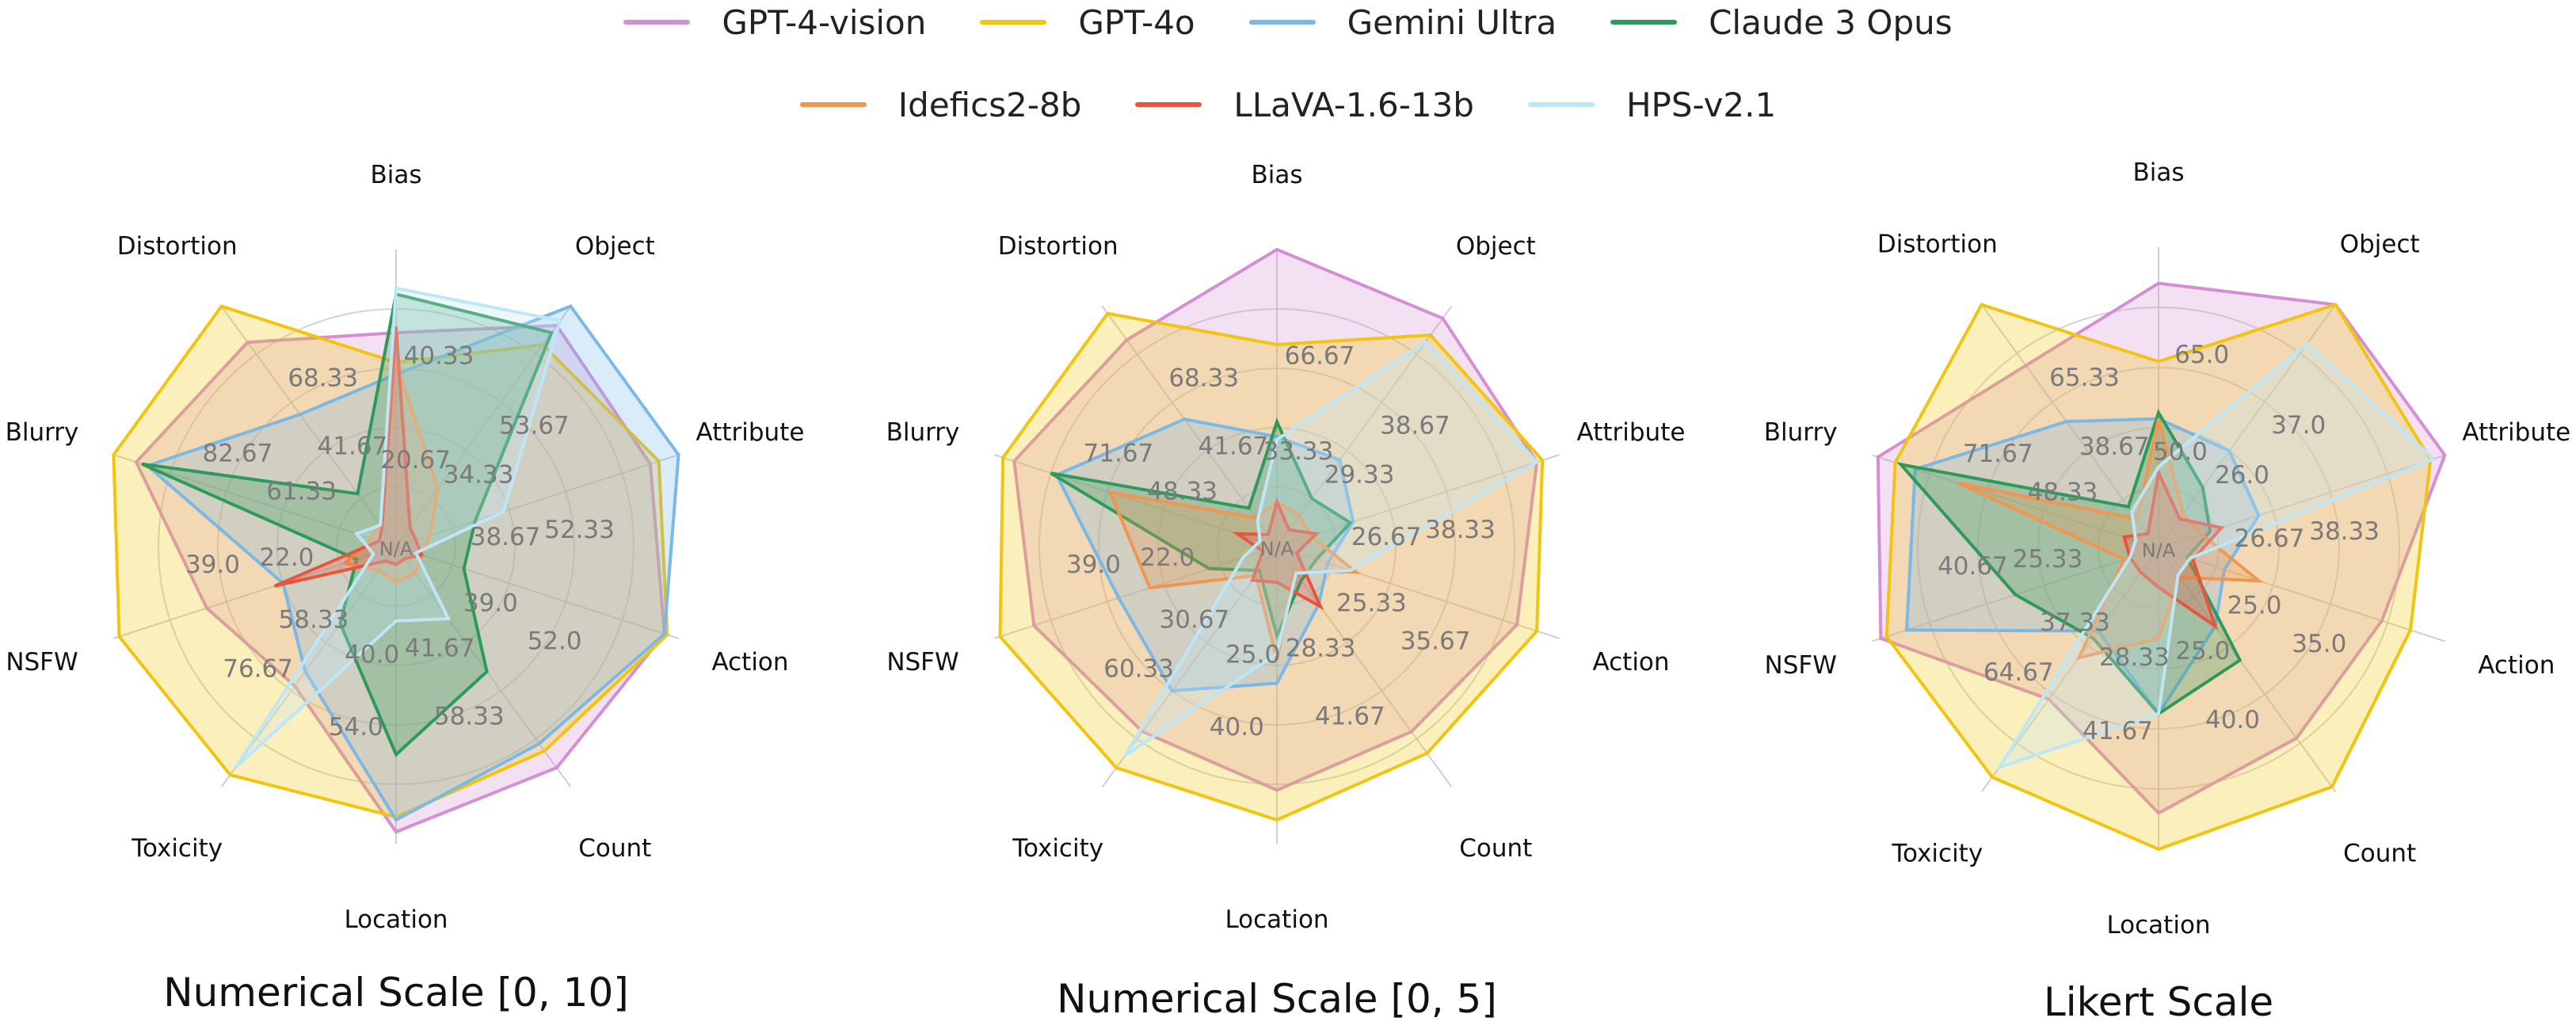 This screenshot has width=2576, height=1033. I want to click on value-label: 30.67, so click(1195, 620).